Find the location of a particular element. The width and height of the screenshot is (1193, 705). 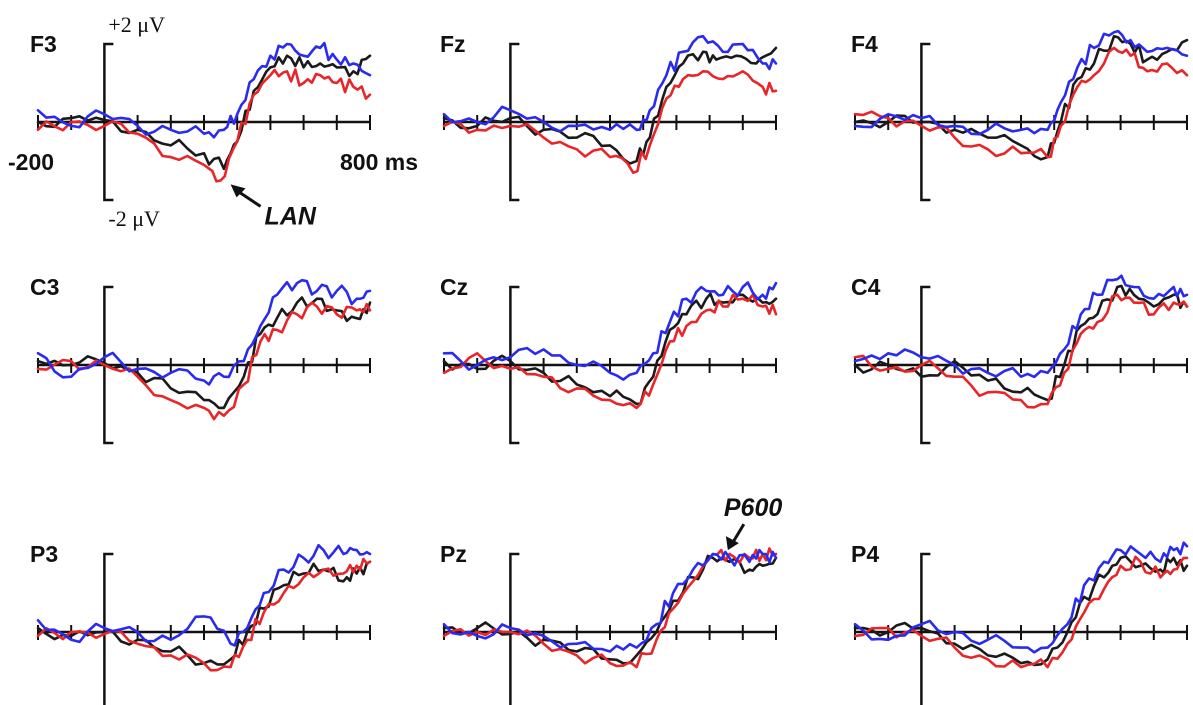

electrode-label: C3 is located at coordinates (44, 287).